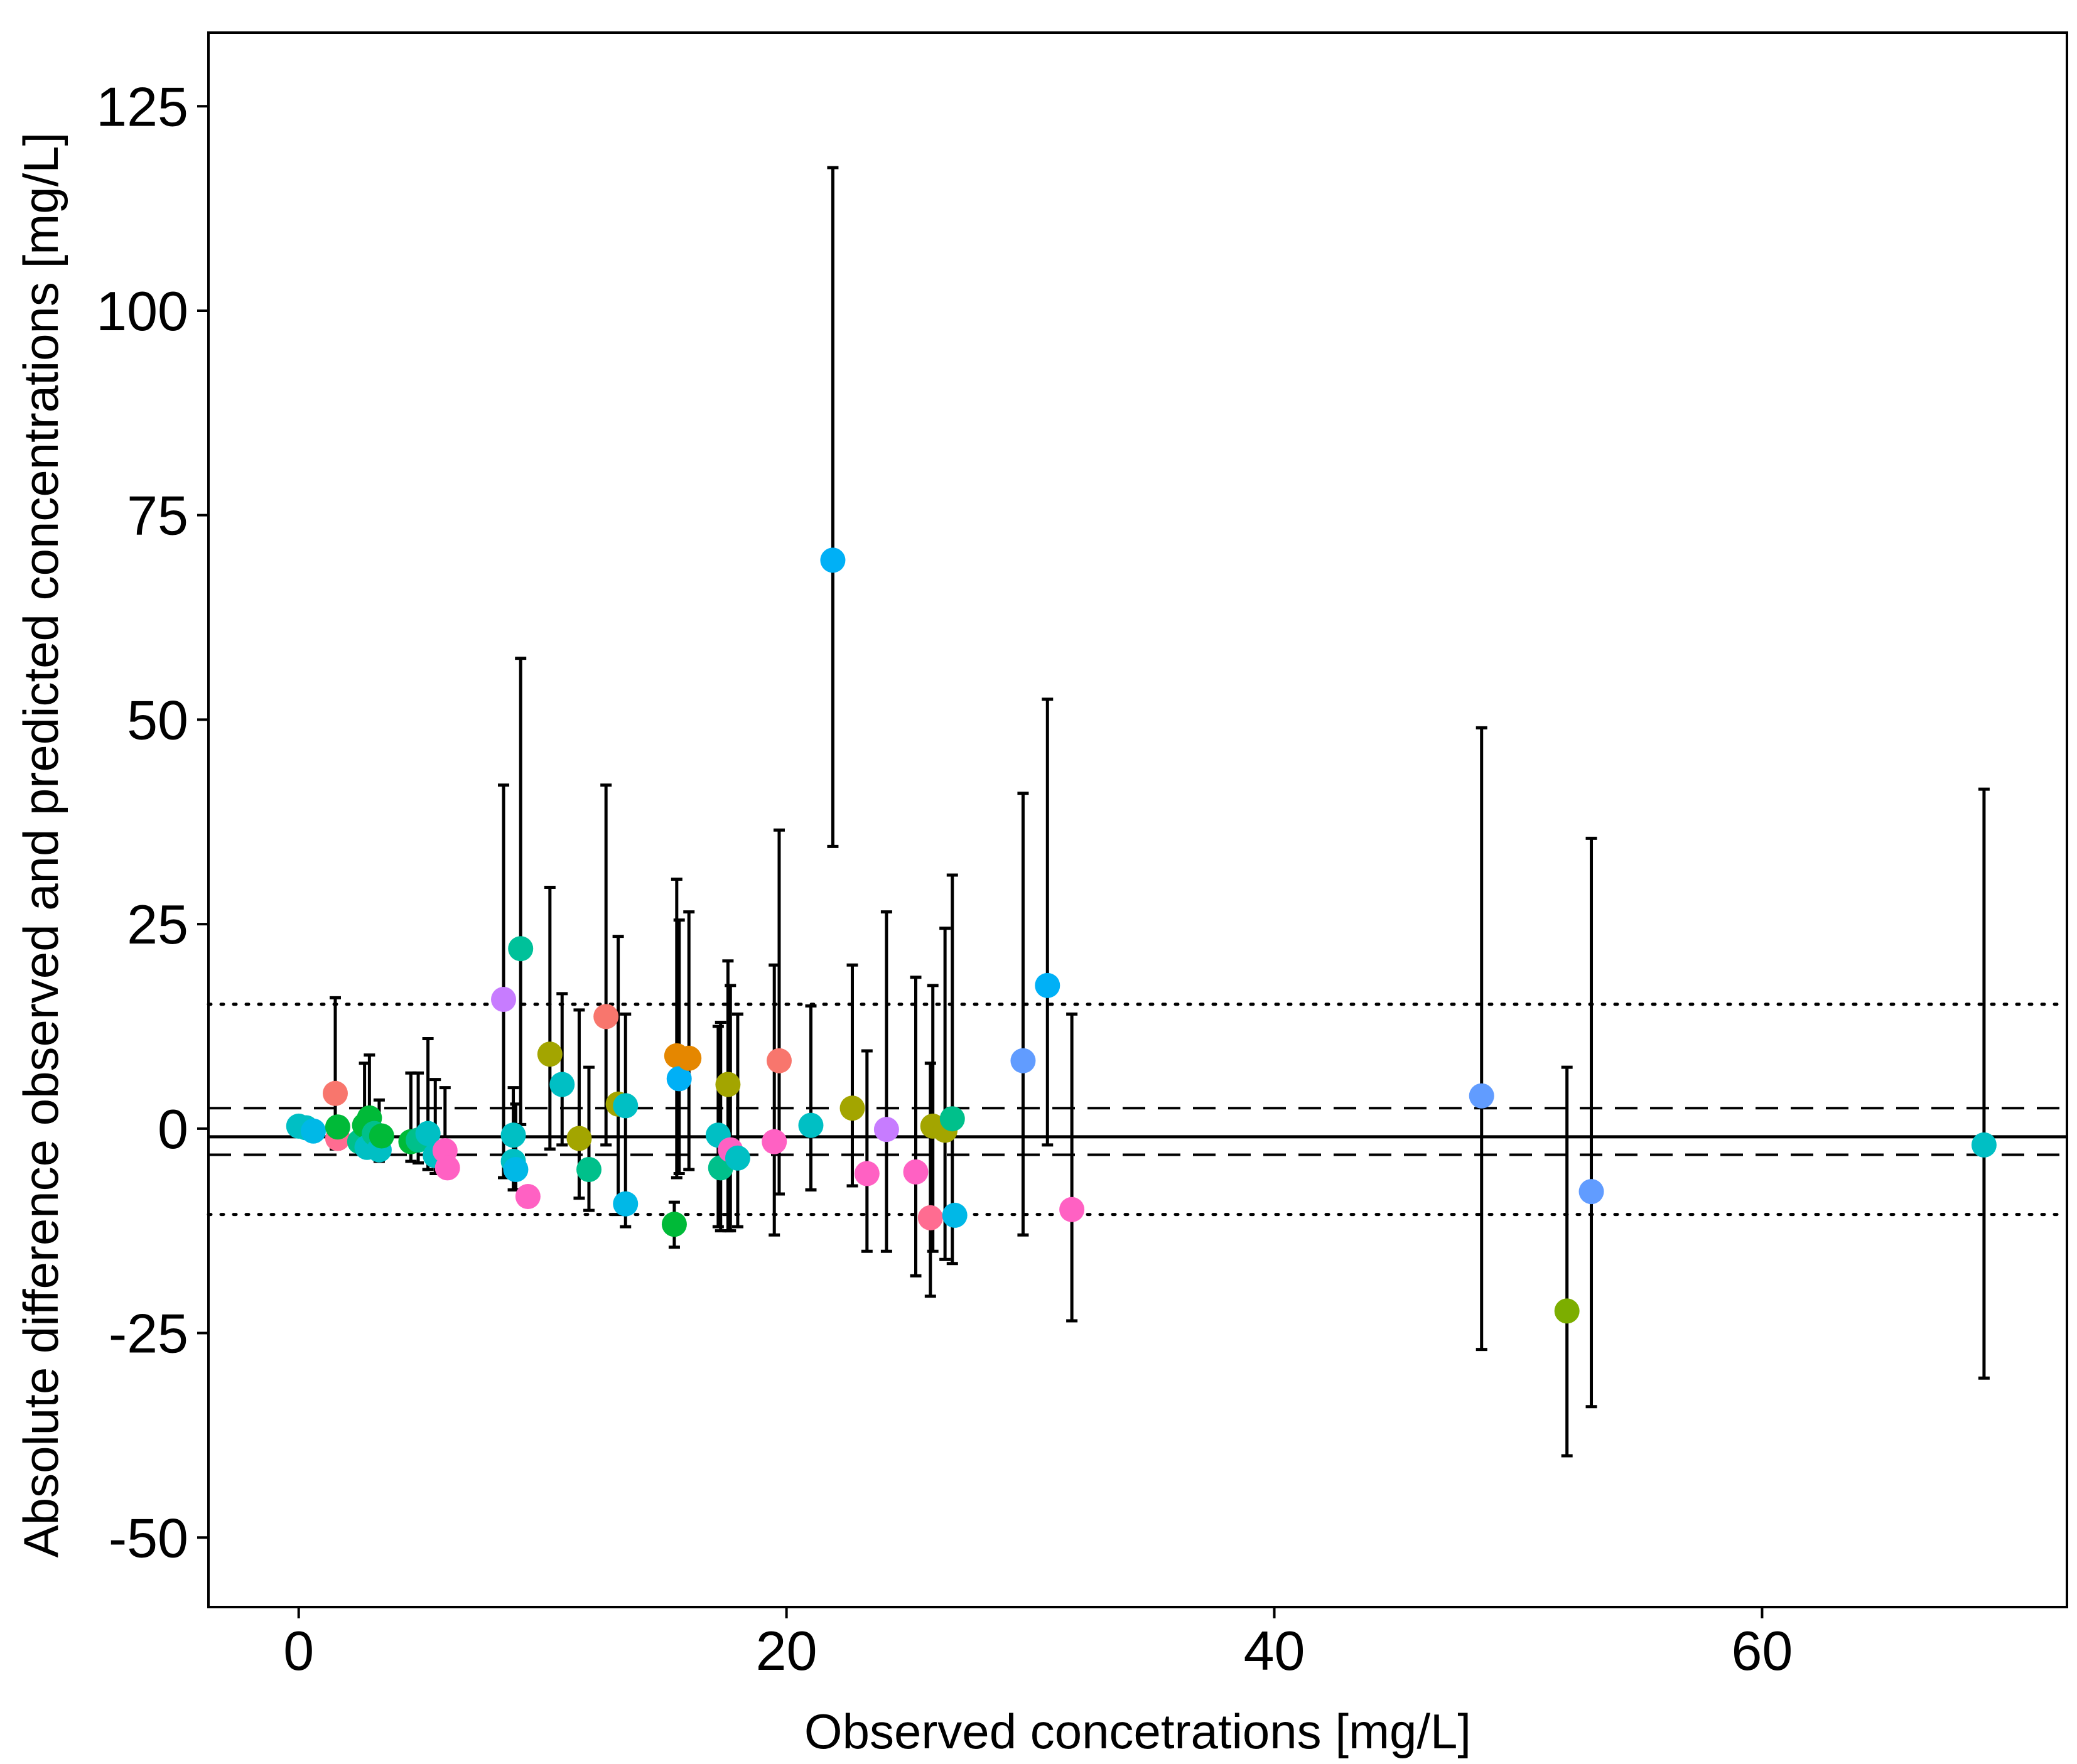 This screenshot has width=2077, height=1764. I want to click on reference-lines, so click(1138, 1110).